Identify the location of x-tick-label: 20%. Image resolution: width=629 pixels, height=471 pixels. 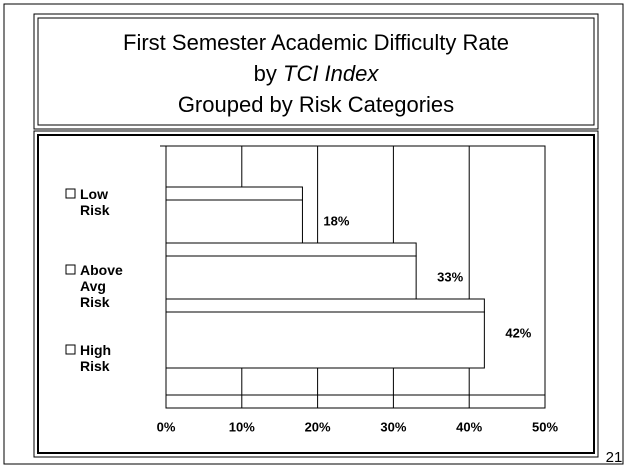
(318, 426).